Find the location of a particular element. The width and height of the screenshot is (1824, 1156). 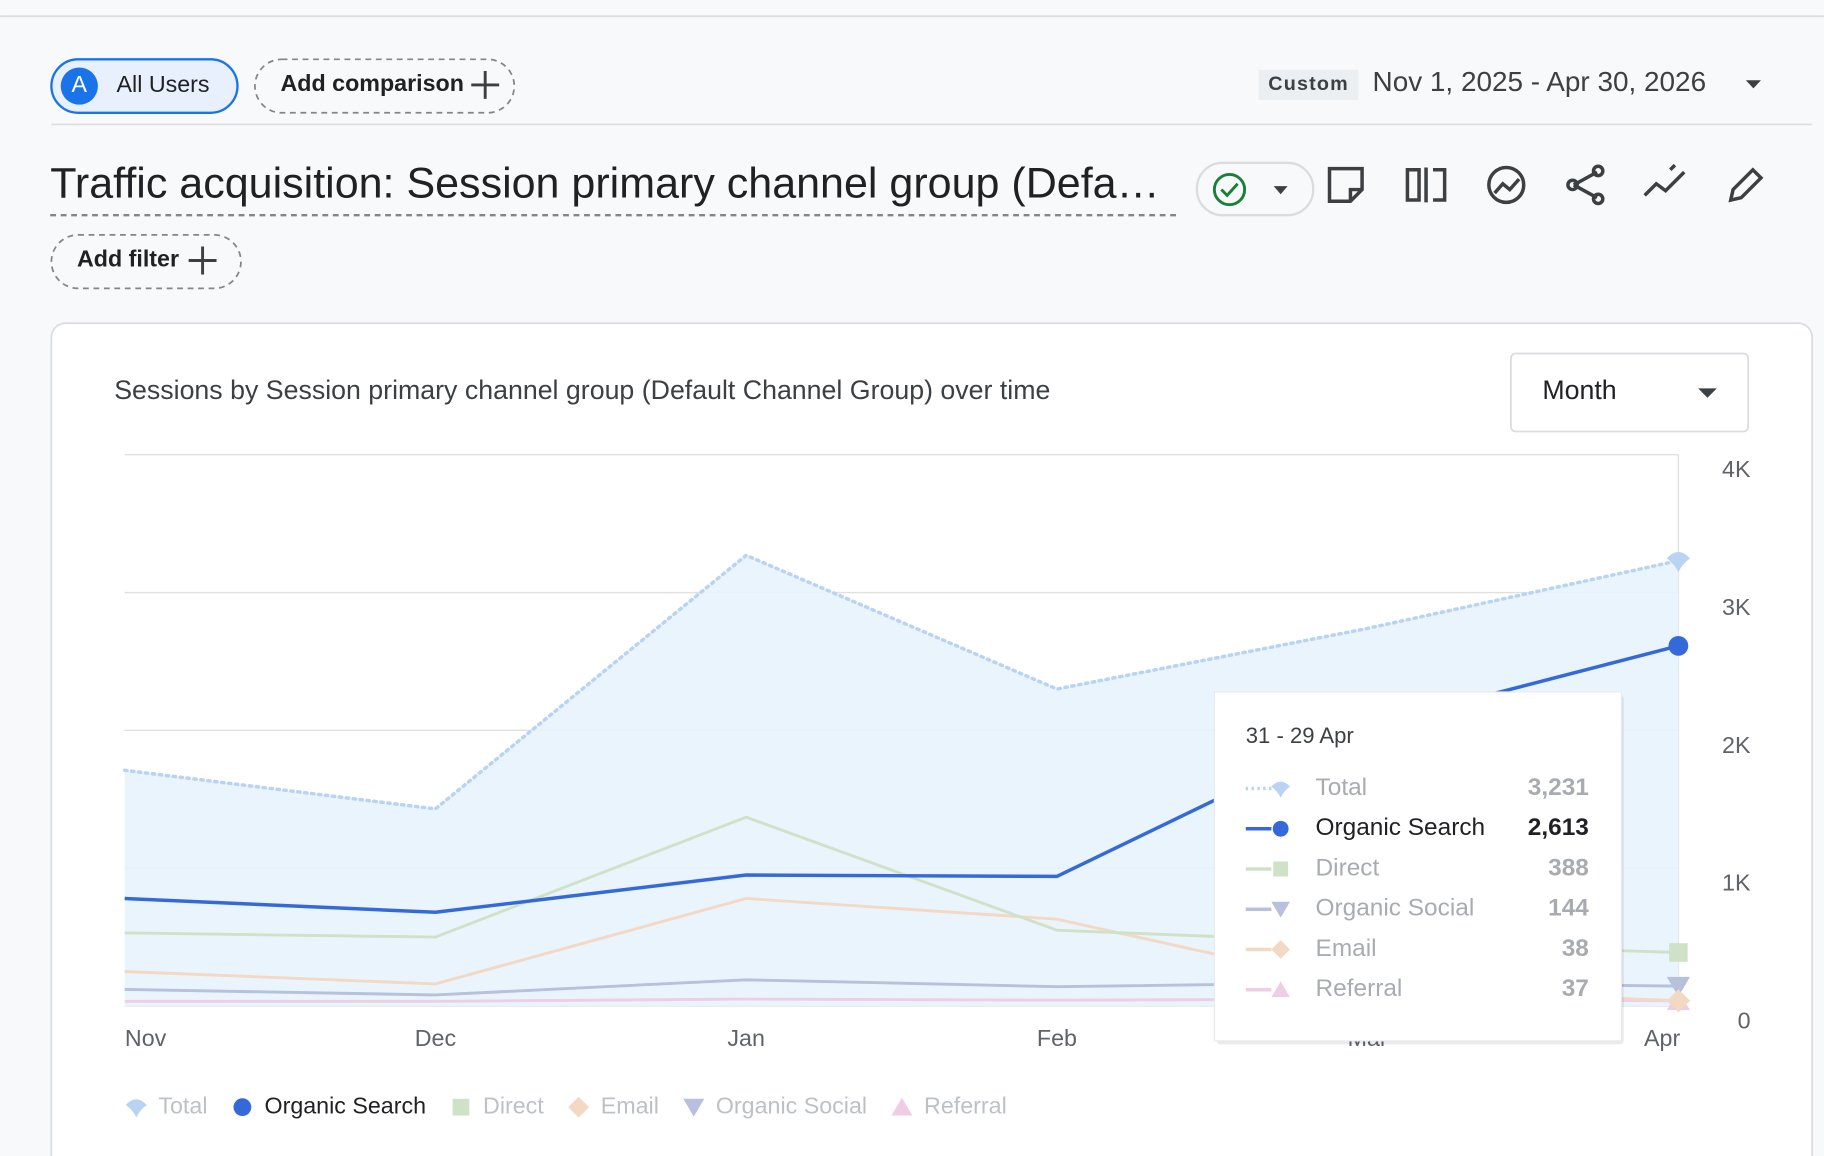

y-tick-label: 3K is located at coordinates (1736, 607).